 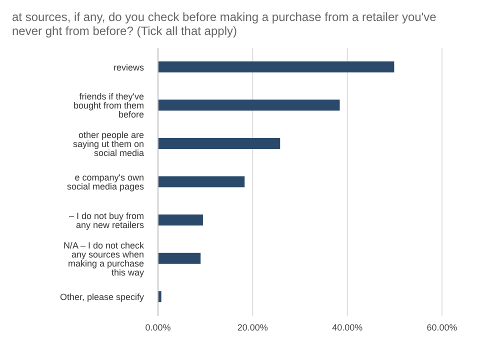 What do you see at coordinates (103, 259) in the screenshot?
I see `y-tick-label: N/A – I do not check any sources when making a purchase this way` at bounding box center [103, 259].